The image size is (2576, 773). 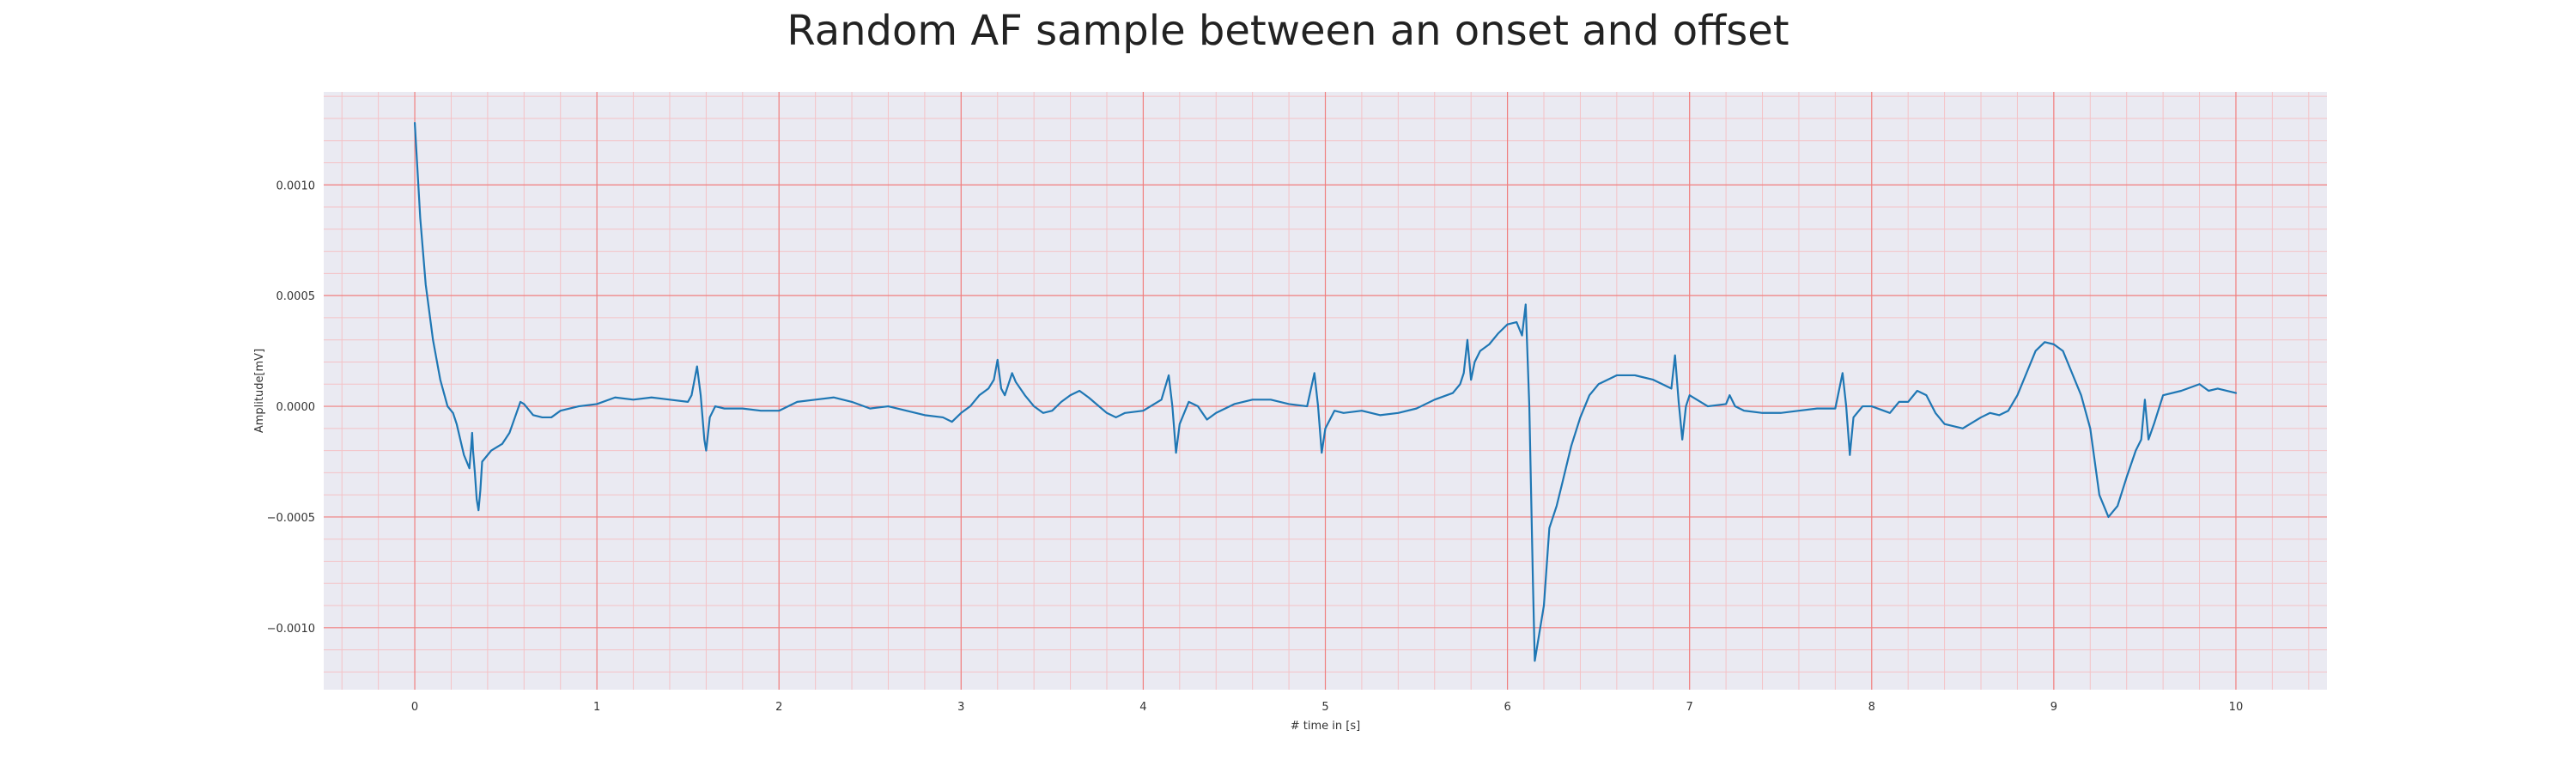 I want to click on x-tick-label: 1, so click(x=596, y=707).